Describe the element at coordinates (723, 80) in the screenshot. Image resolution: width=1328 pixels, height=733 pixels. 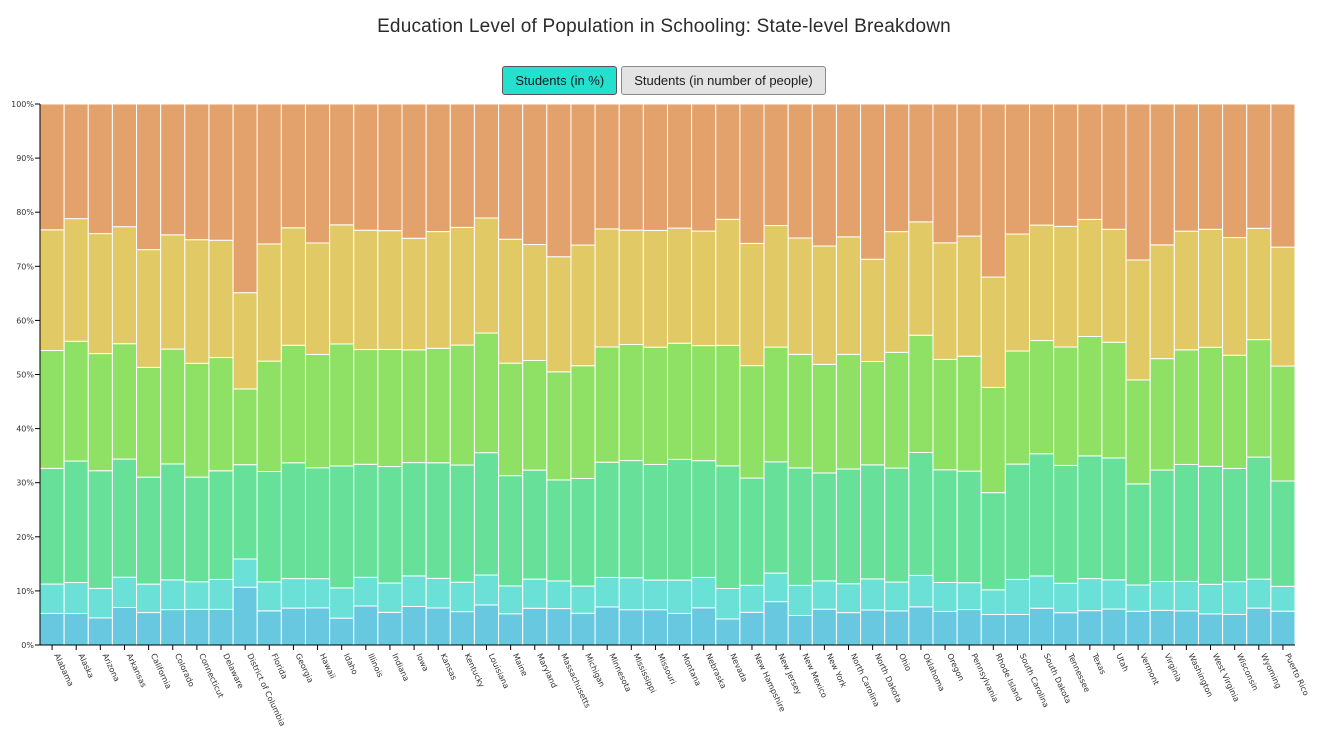
I see `count-view-button: Students (in number of people)` at that location.